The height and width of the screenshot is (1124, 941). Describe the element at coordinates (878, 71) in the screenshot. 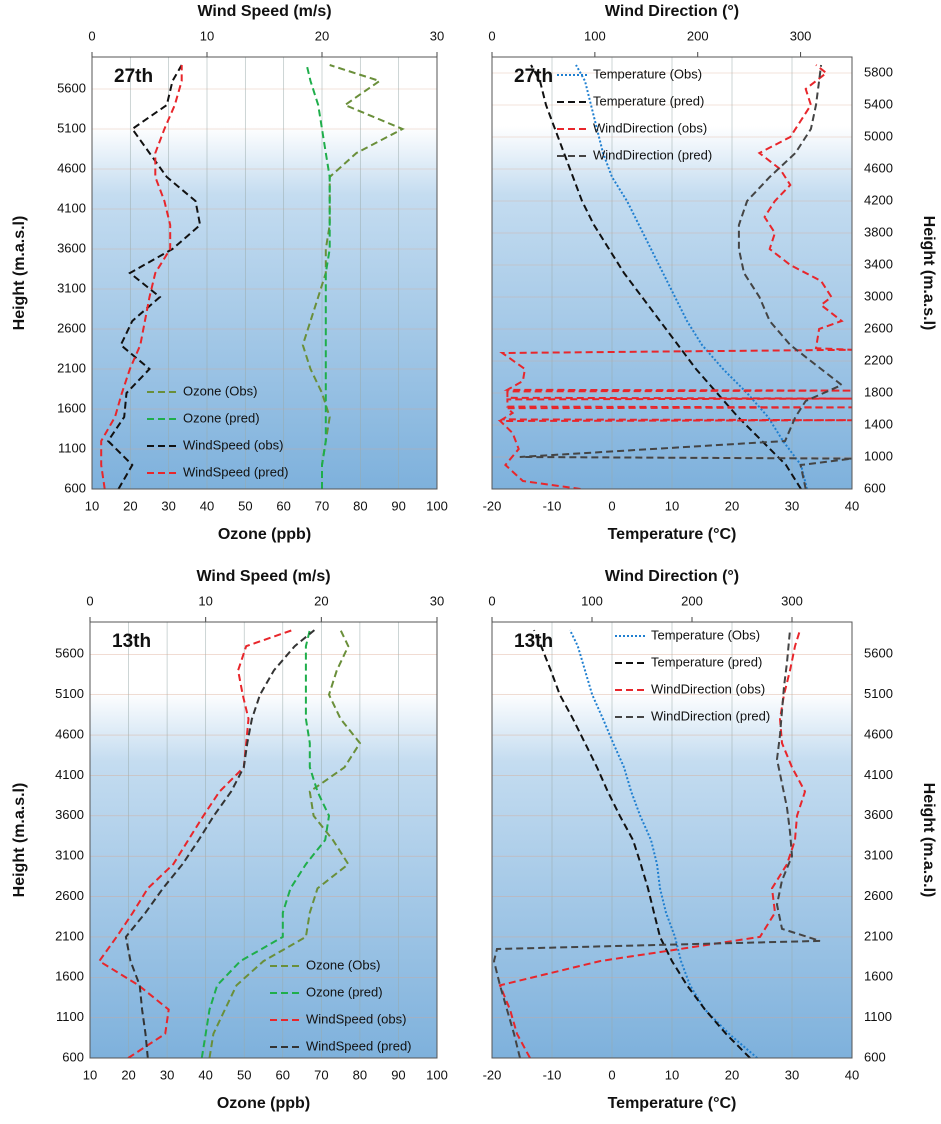

I see `y-tick-label: 5800` at that location.